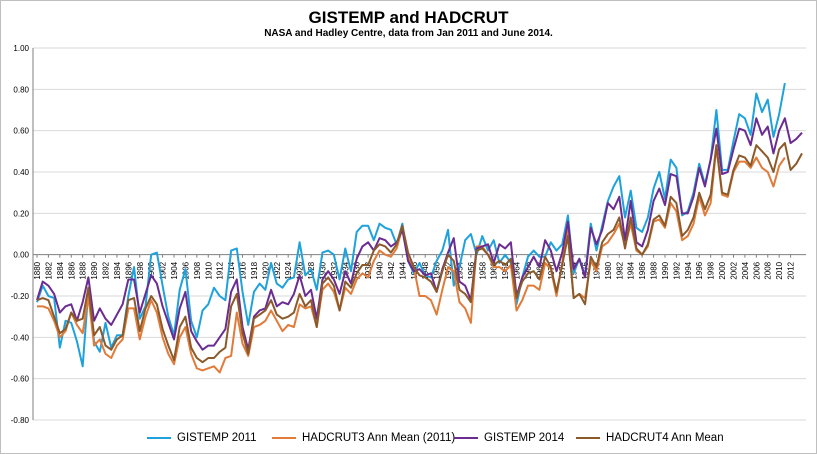 This screenshot has width=817, height=454. What do you see at coordinates (21, 172) in the screenshot?
I see `y-tick-label: 0.40` at bounding box center [21, 172].